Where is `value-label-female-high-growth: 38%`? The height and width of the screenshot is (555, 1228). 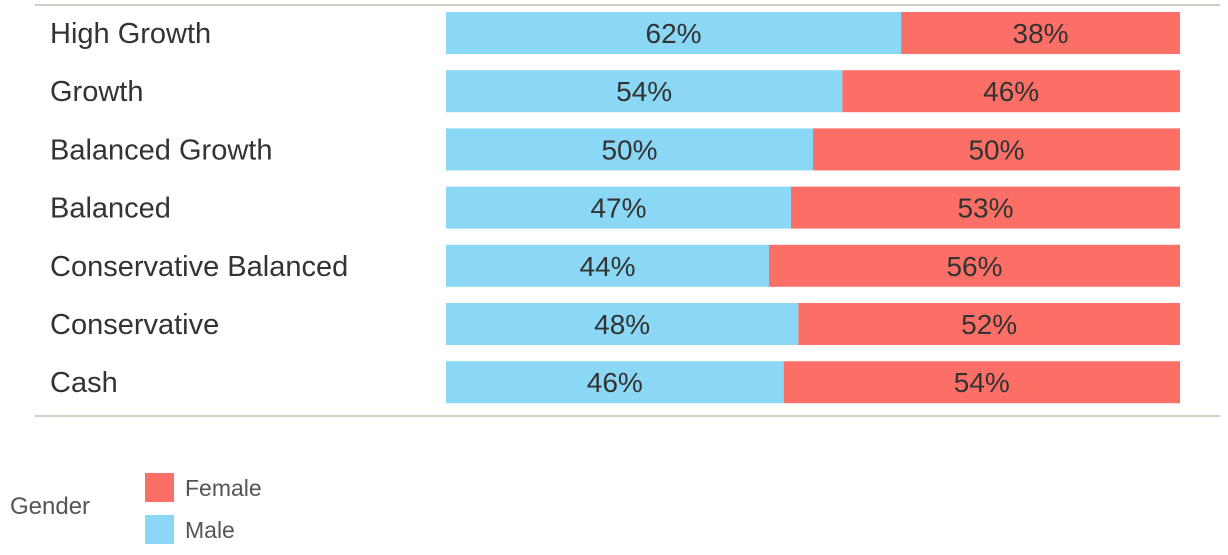 value-label-female-high-growth: 38% is located at coordinates (1041, 33).